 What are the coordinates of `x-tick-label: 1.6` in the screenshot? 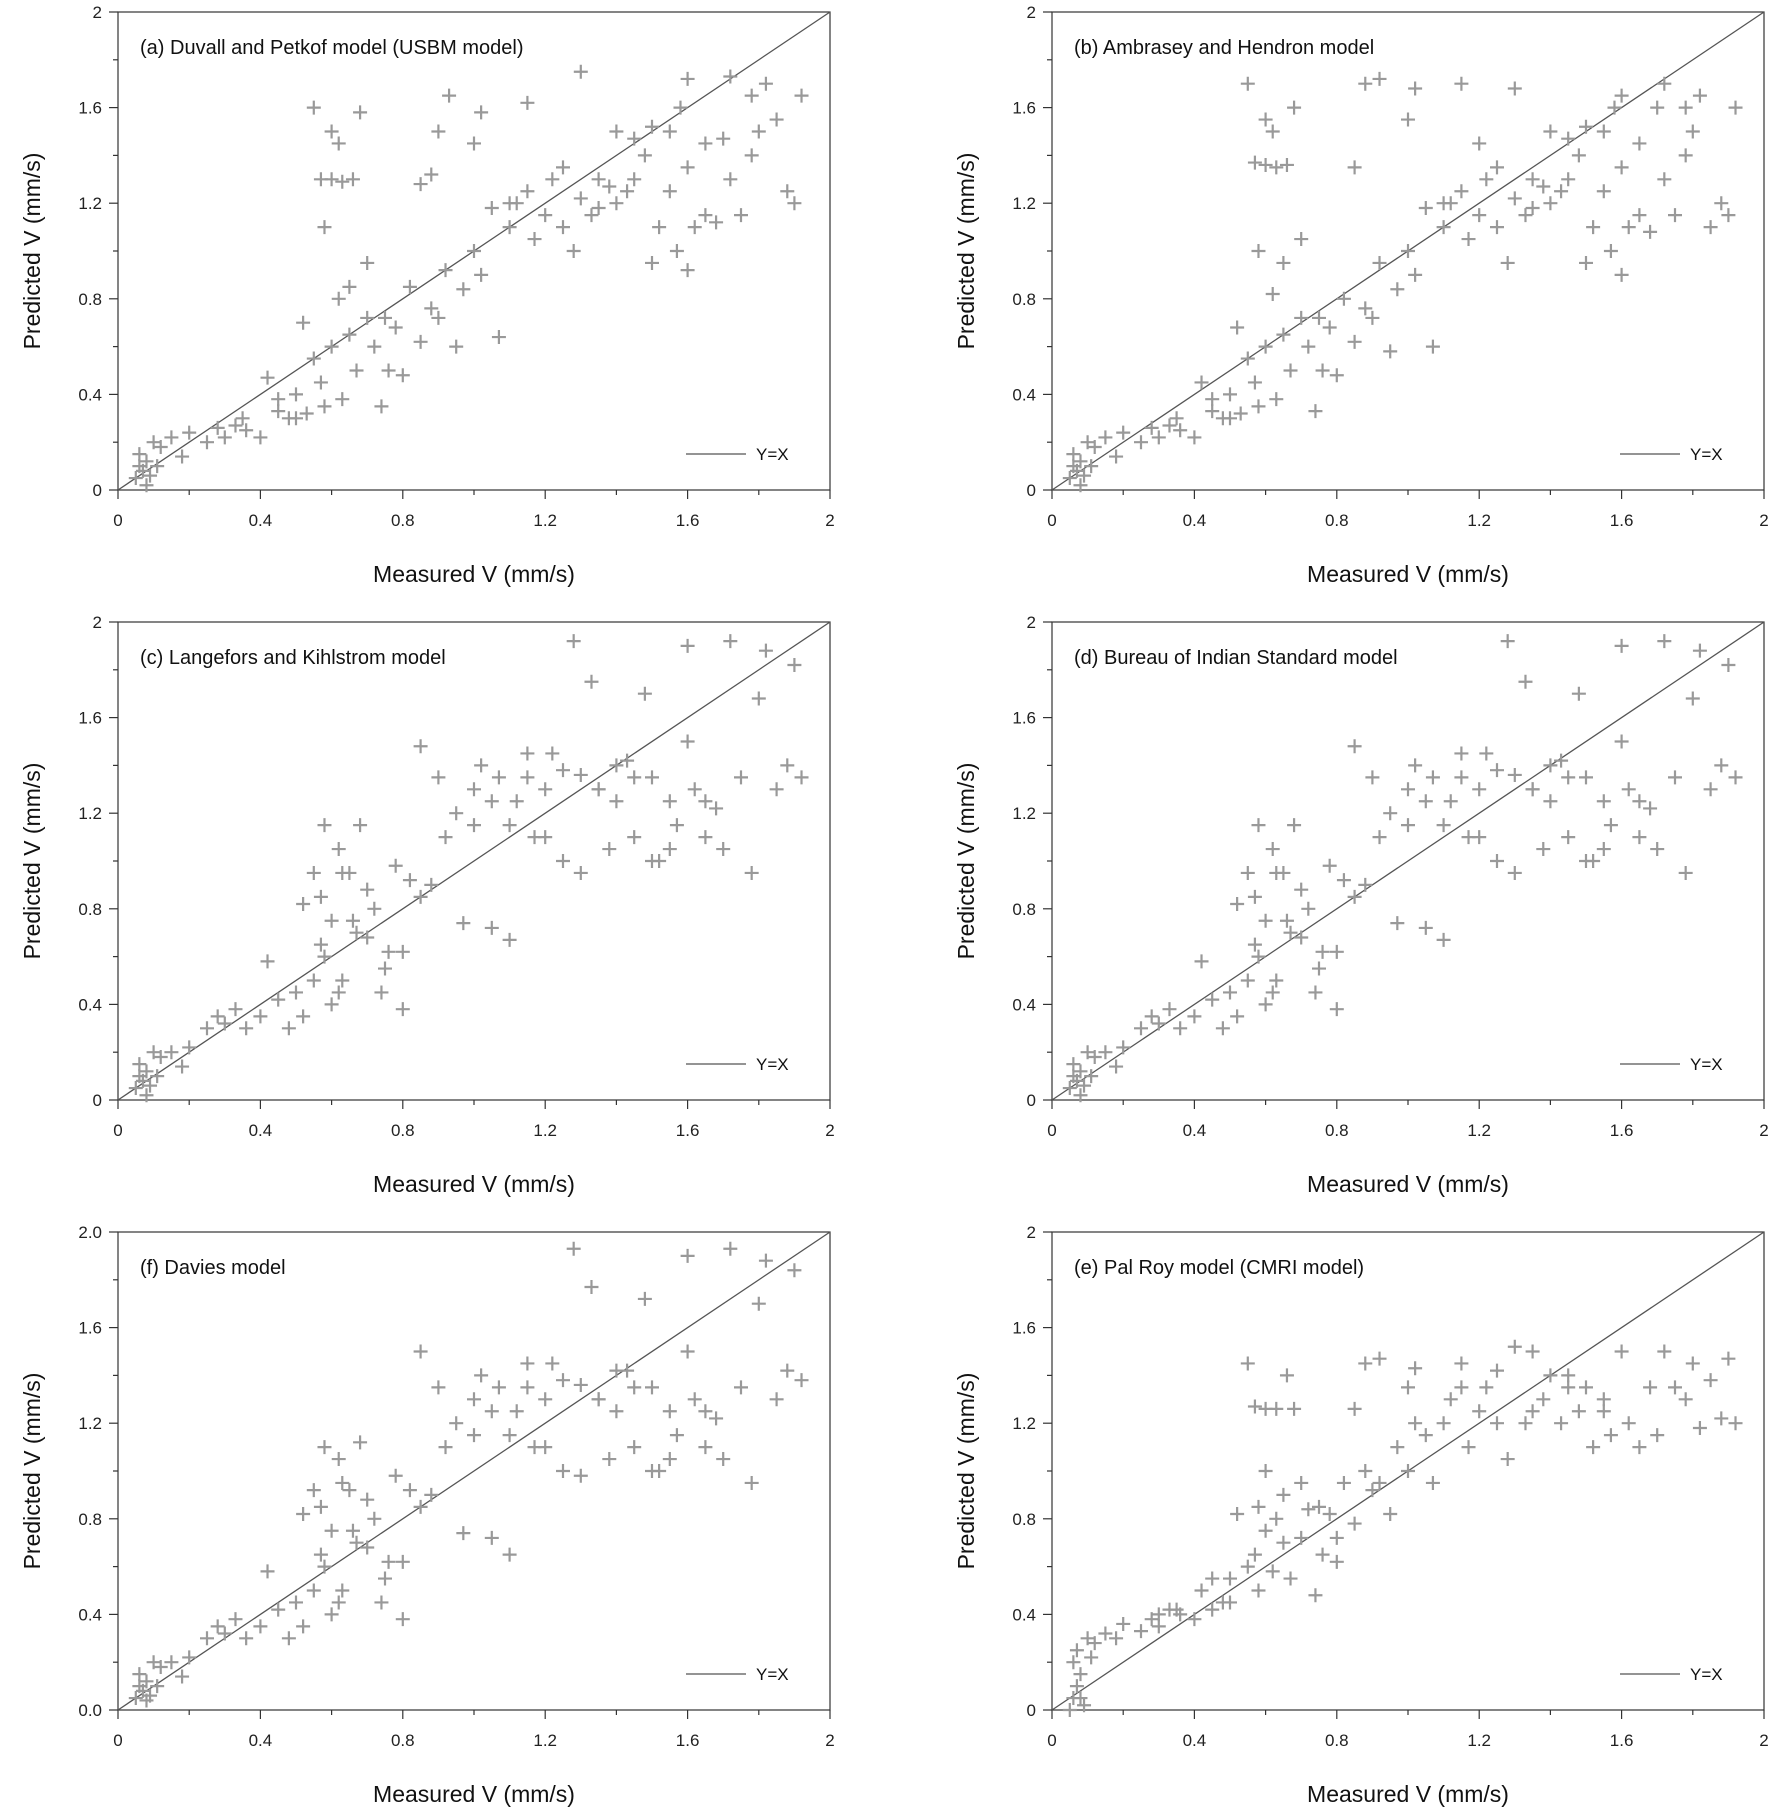 It's located at (688, 1740).